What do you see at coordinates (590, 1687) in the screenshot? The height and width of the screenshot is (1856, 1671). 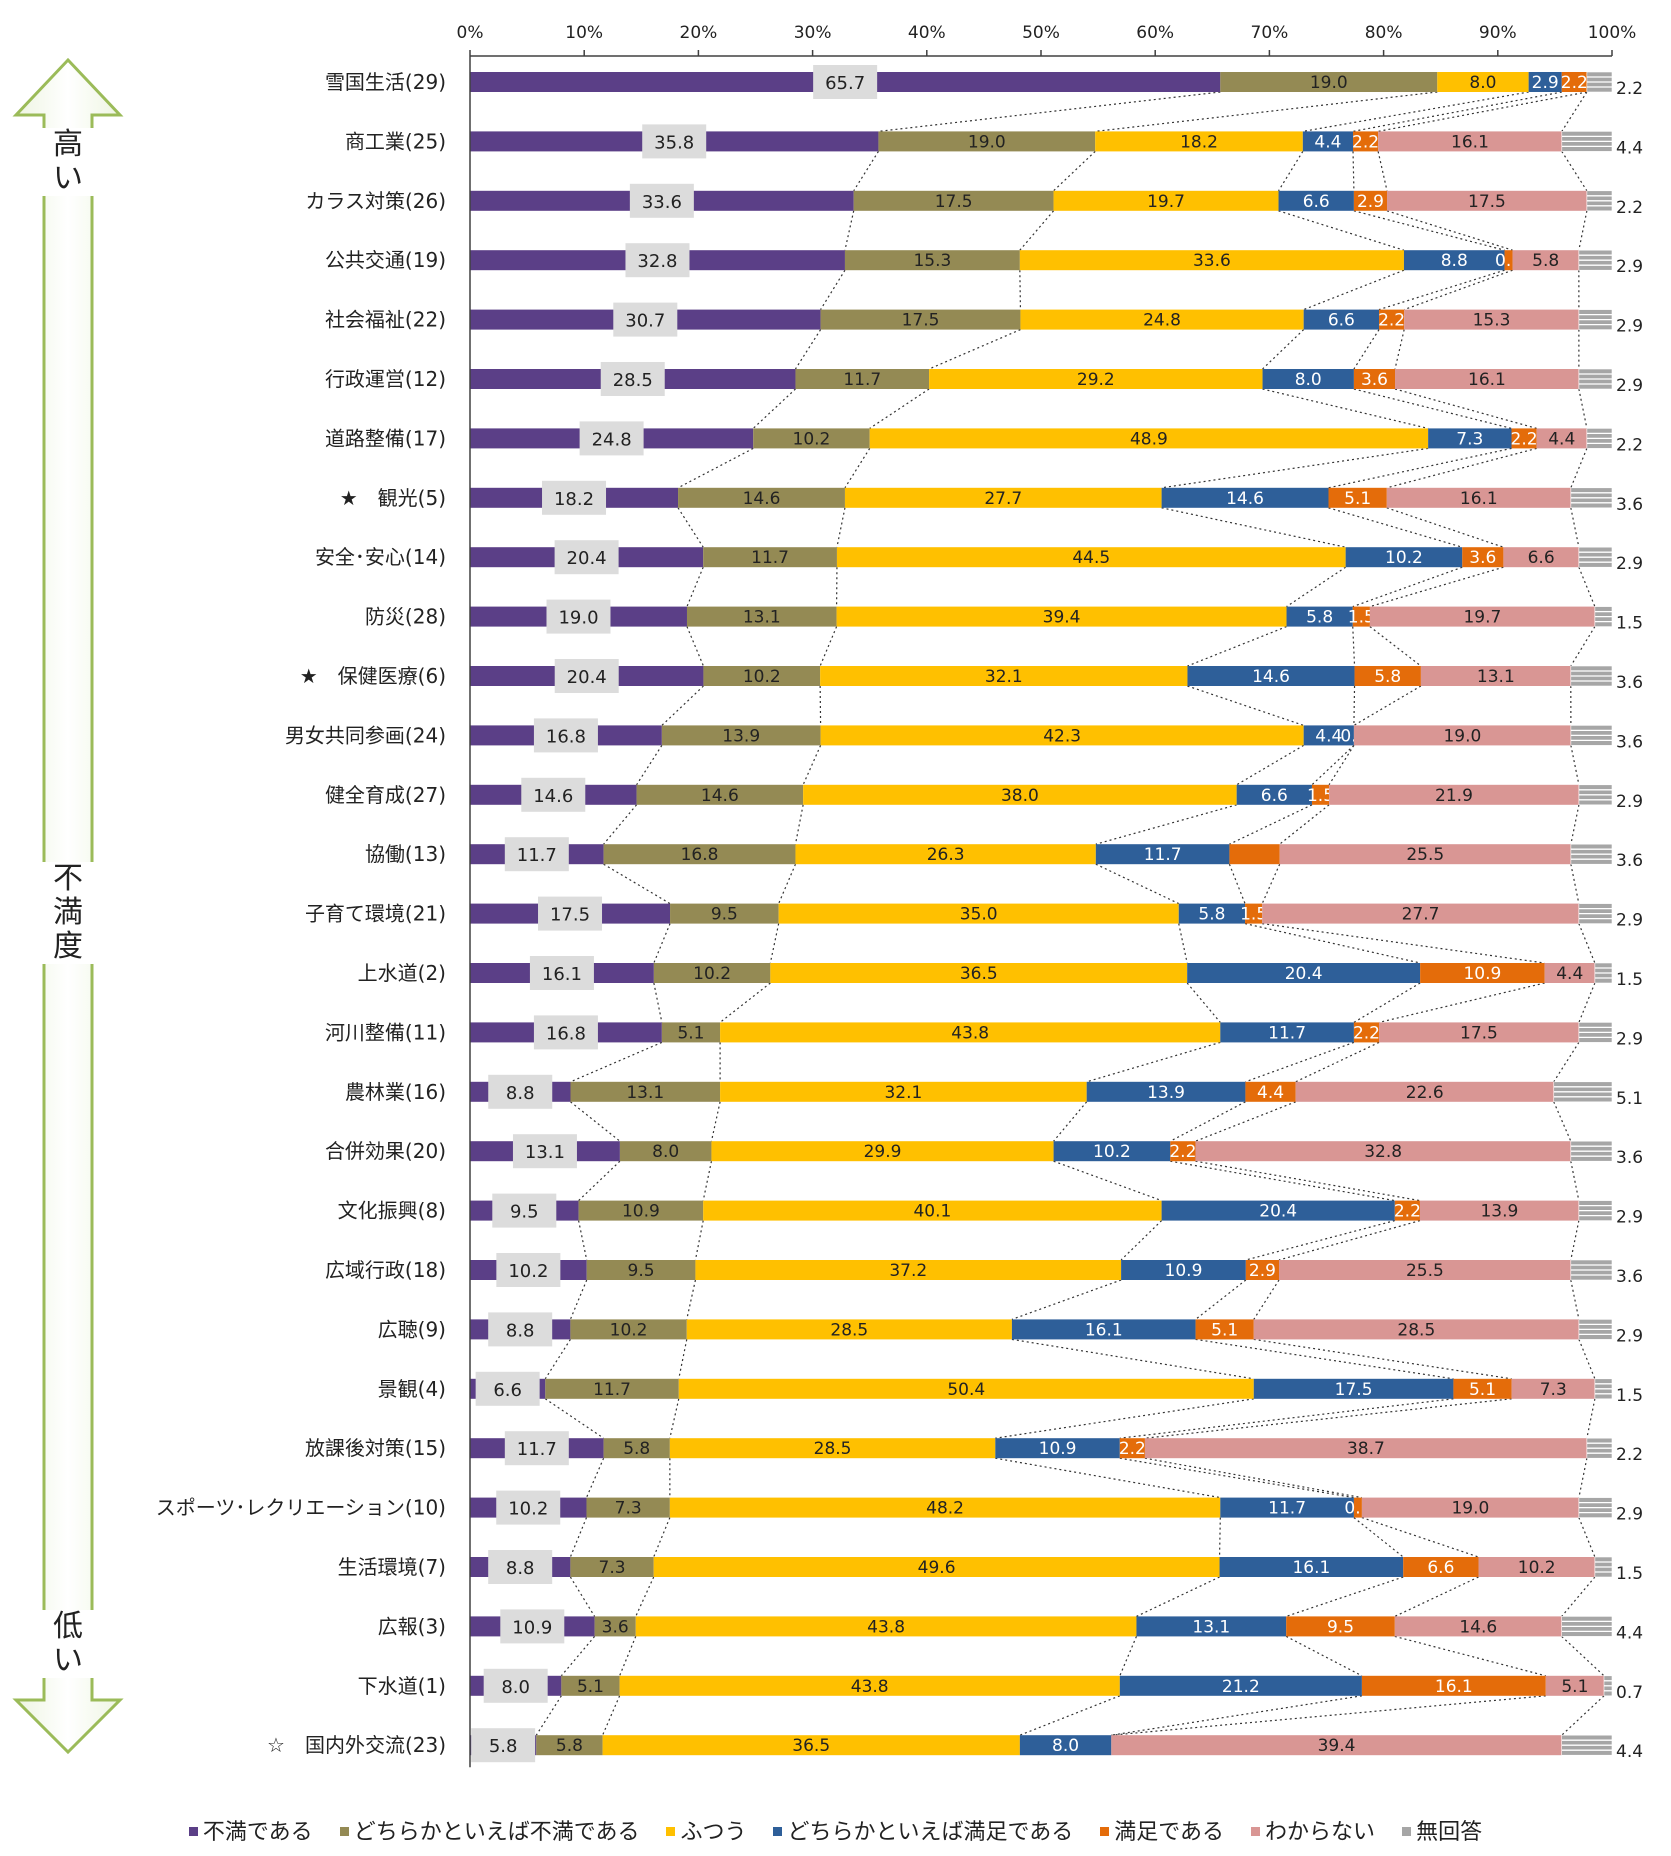 I see `value-label: 5.1` at bounding box center [590, 1687].